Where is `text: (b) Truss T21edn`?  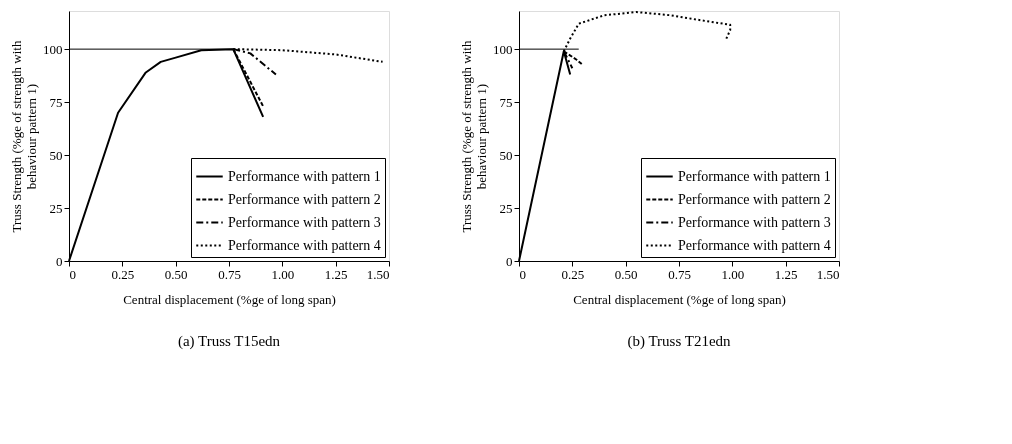
text: (b) Truss T21edn is located at coordinates (679, 341).